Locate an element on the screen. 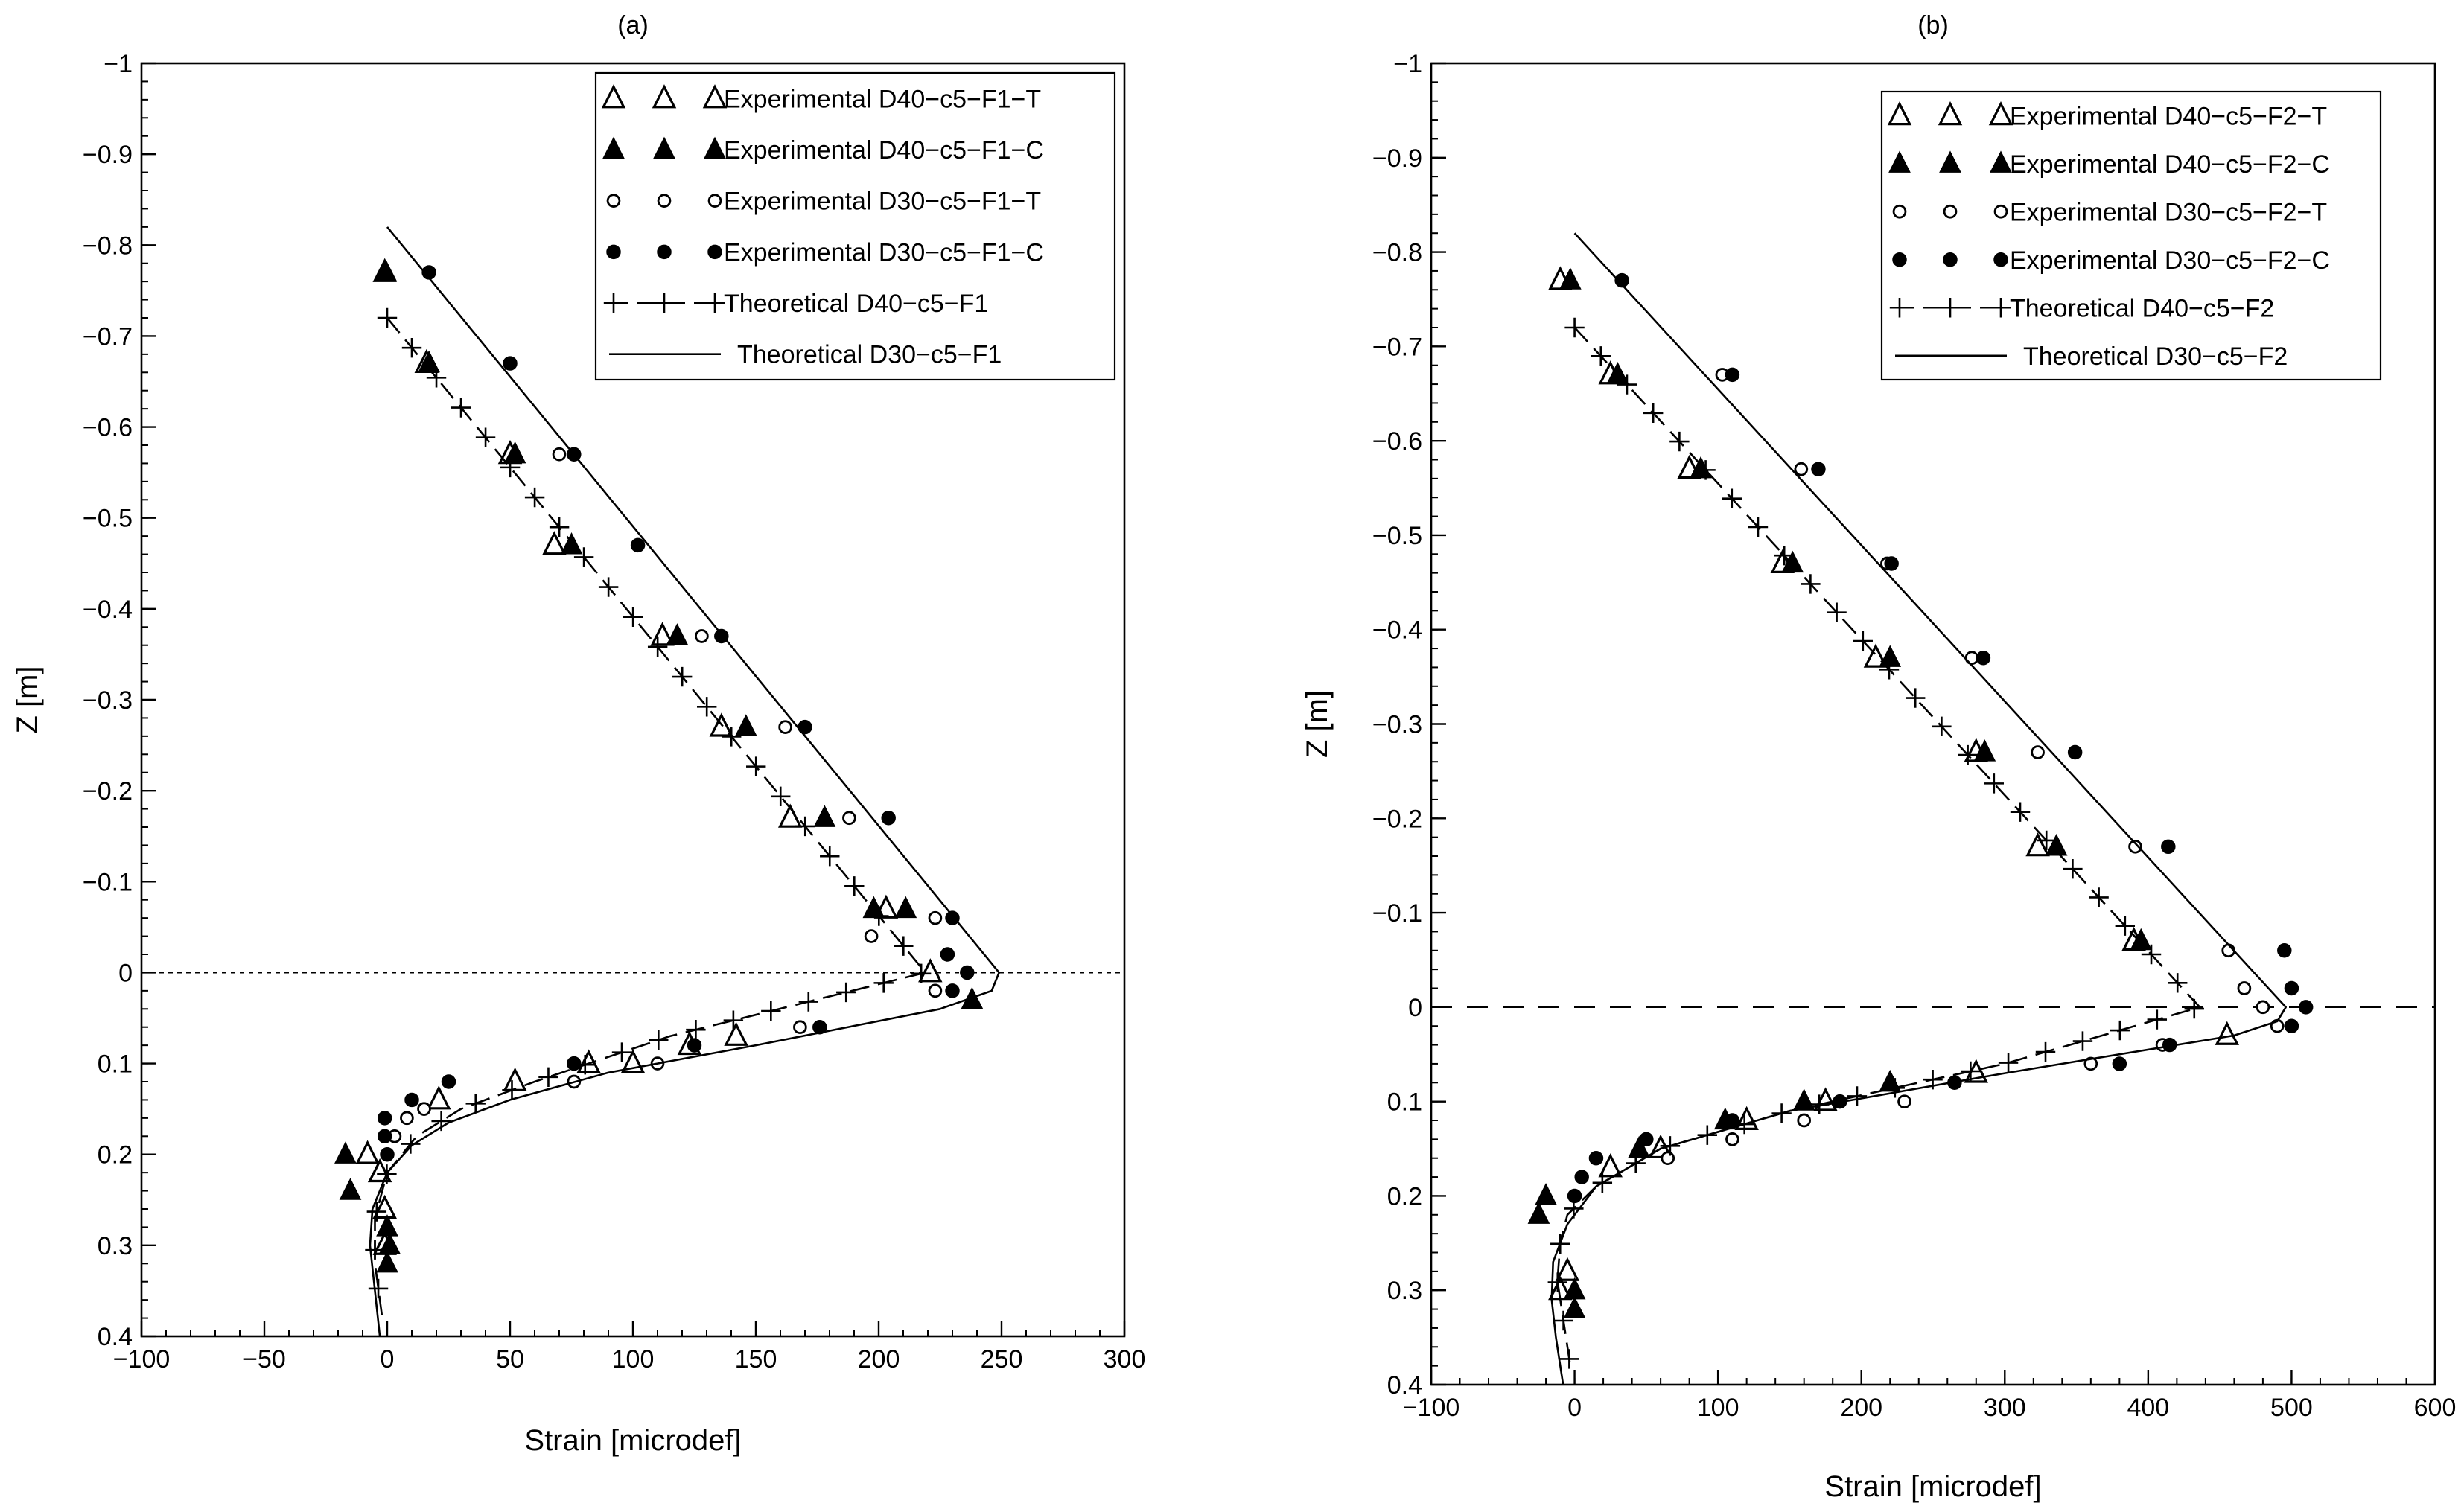  legend-label: Experimental D30−c5−F1−T is located at coordinates (882, 202).